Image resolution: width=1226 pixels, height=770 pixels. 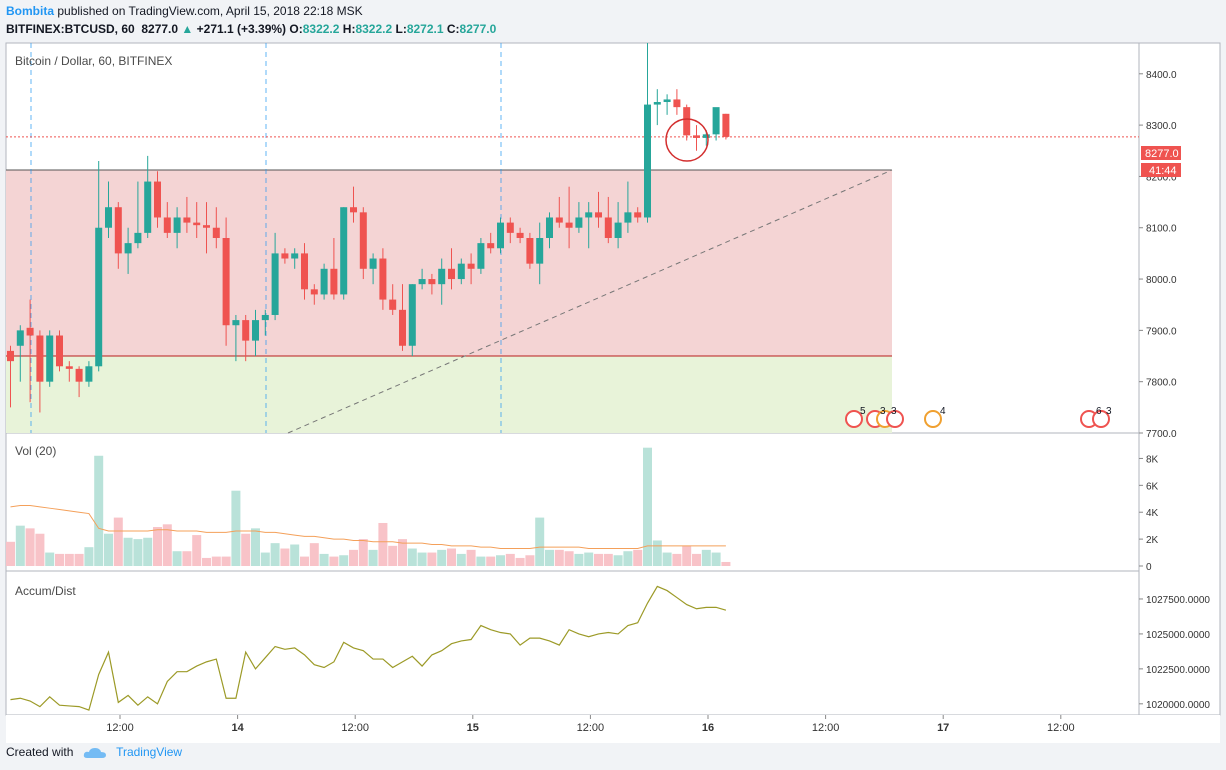 What do you see at coordinates (93, 61) in the screenshot?
I see `price-pane-title: Bitcoin / Dollar, 60, BITFINEX` at bounding box center [93, 61].